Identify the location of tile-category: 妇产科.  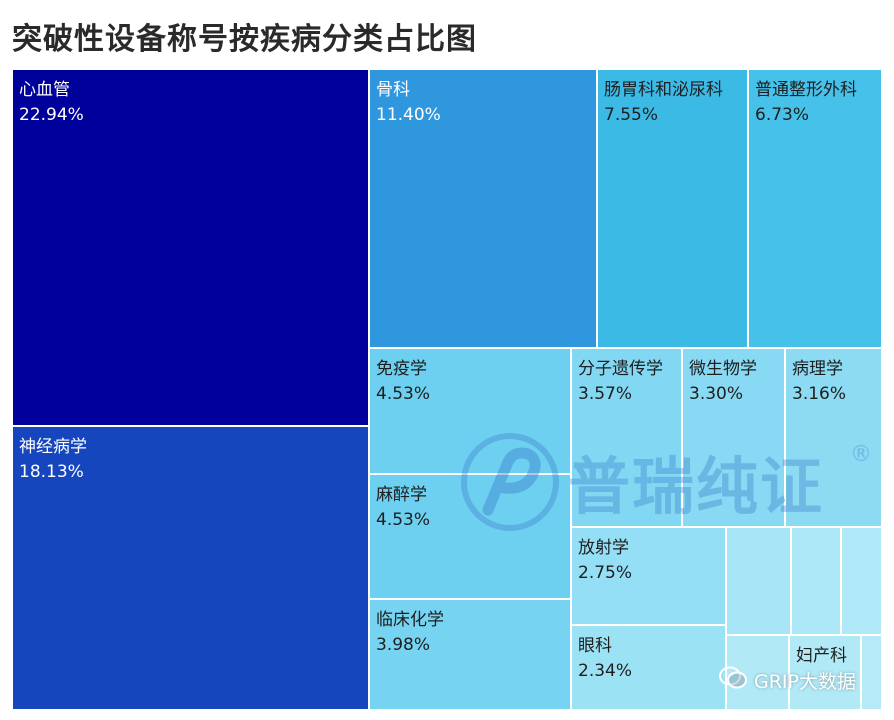
(821, 656).